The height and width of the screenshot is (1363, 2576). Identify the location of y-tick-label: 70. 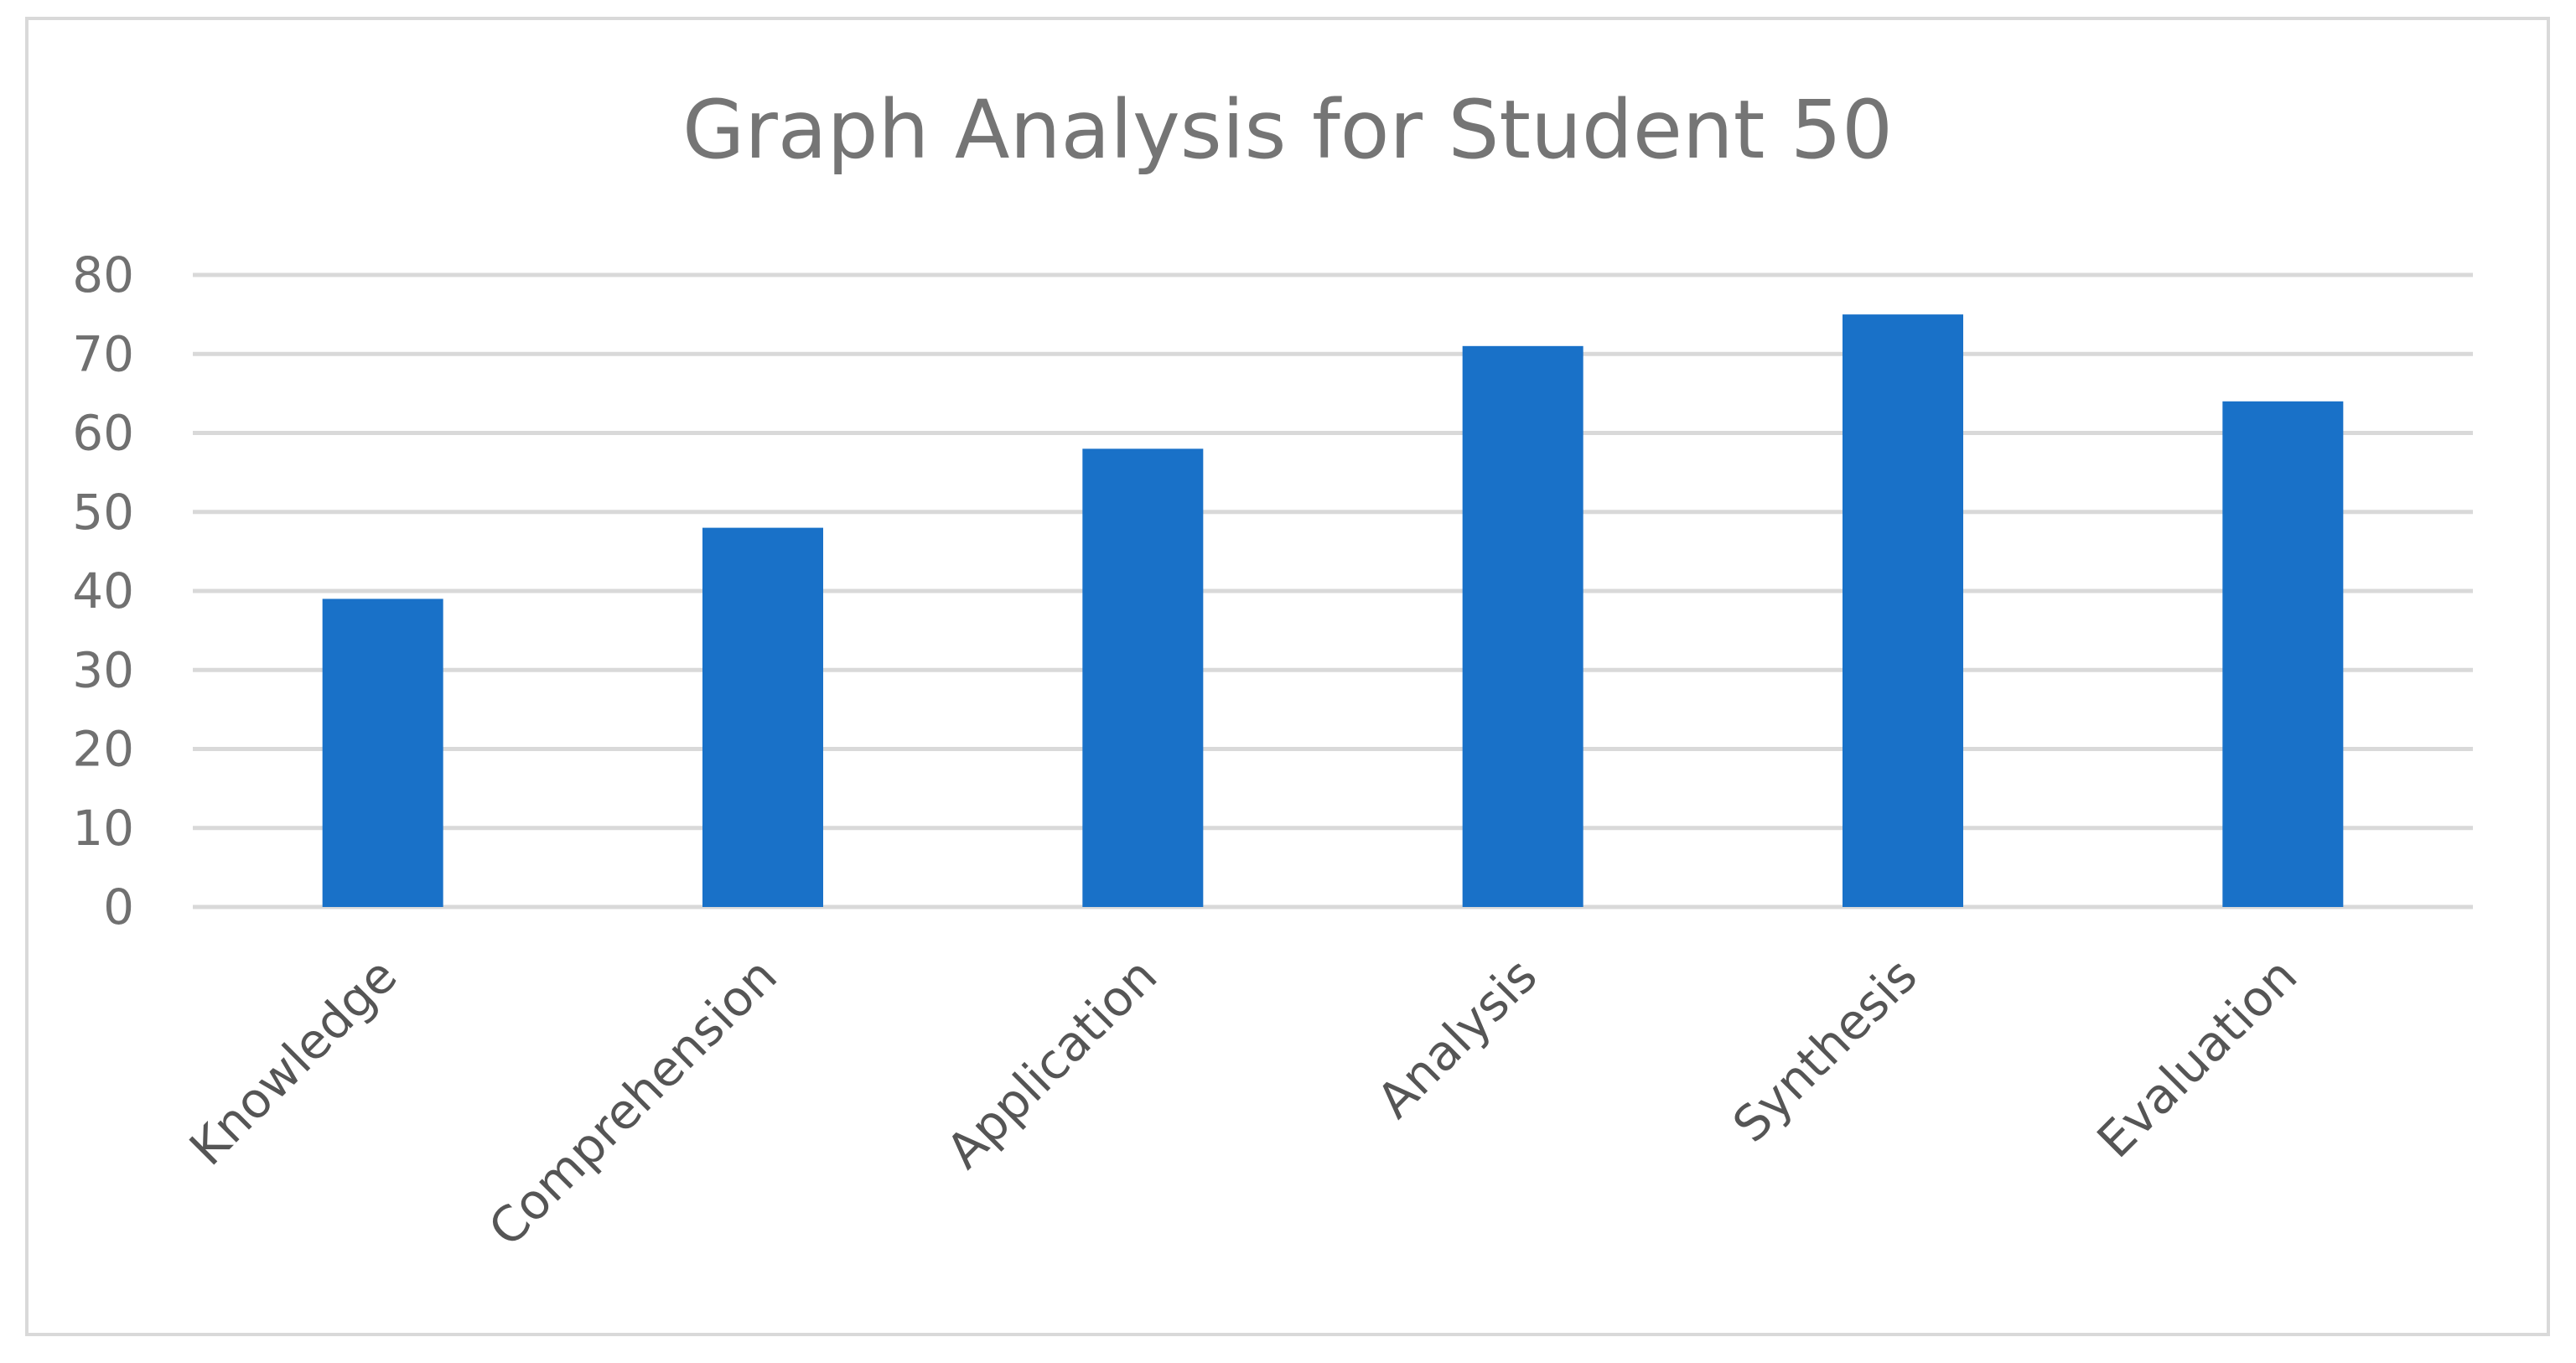
(103, 354).